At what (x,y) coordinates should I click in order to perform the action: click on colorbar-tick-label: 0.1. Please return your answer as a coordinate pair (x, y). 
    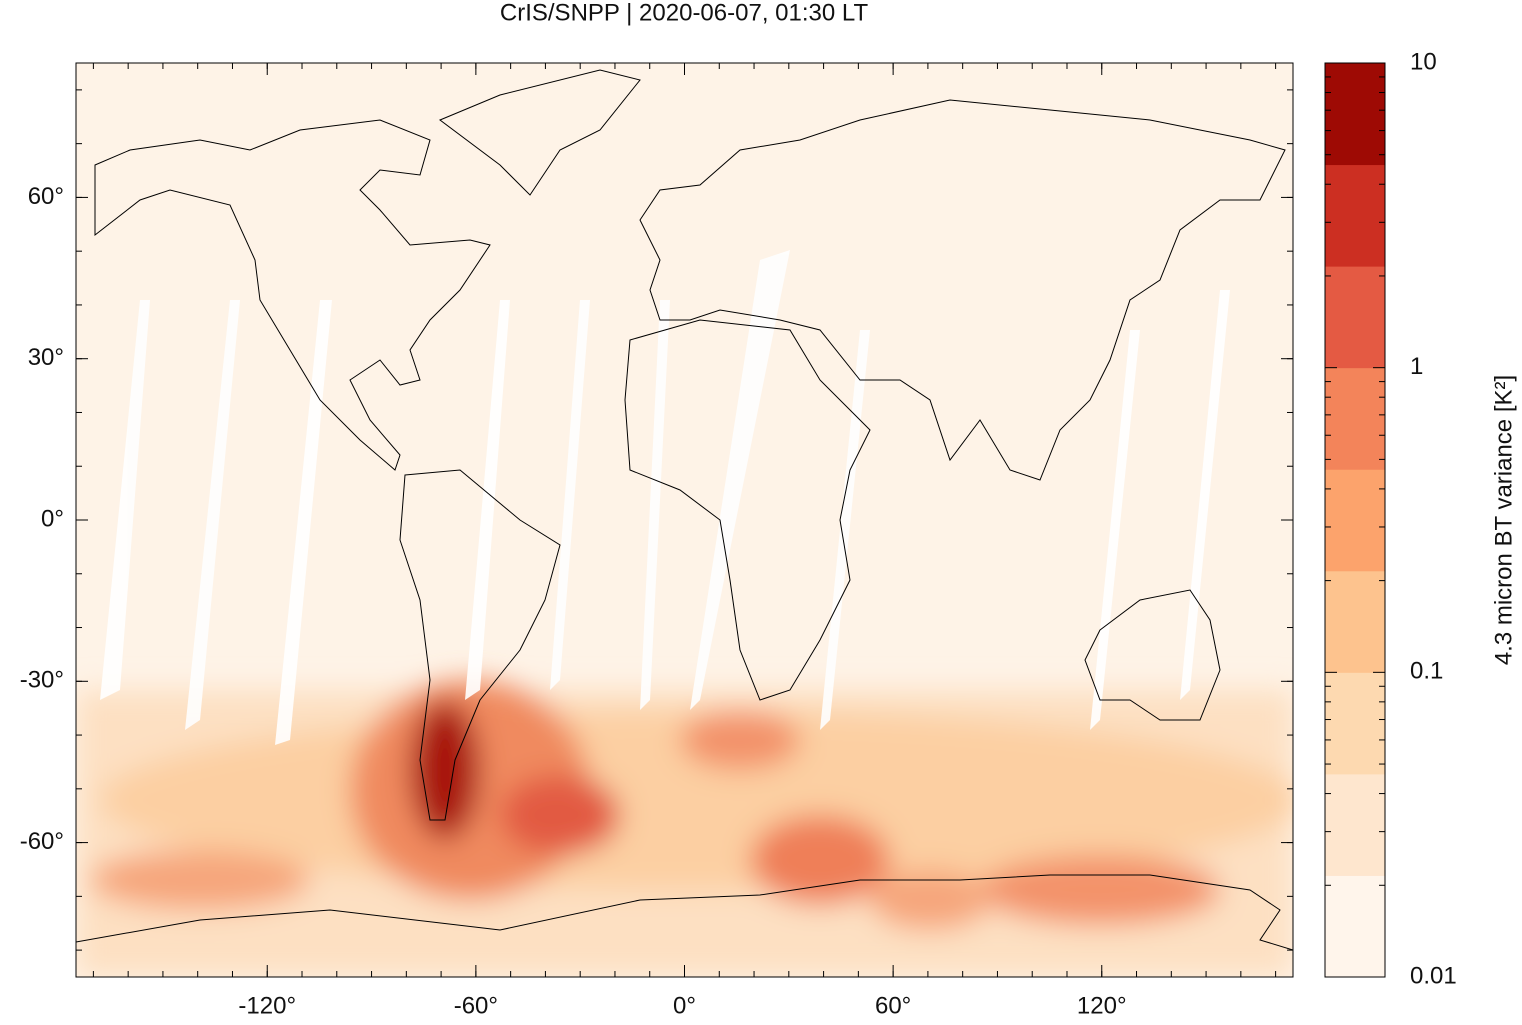
    Looking at the image, I should click on (1426, 671).